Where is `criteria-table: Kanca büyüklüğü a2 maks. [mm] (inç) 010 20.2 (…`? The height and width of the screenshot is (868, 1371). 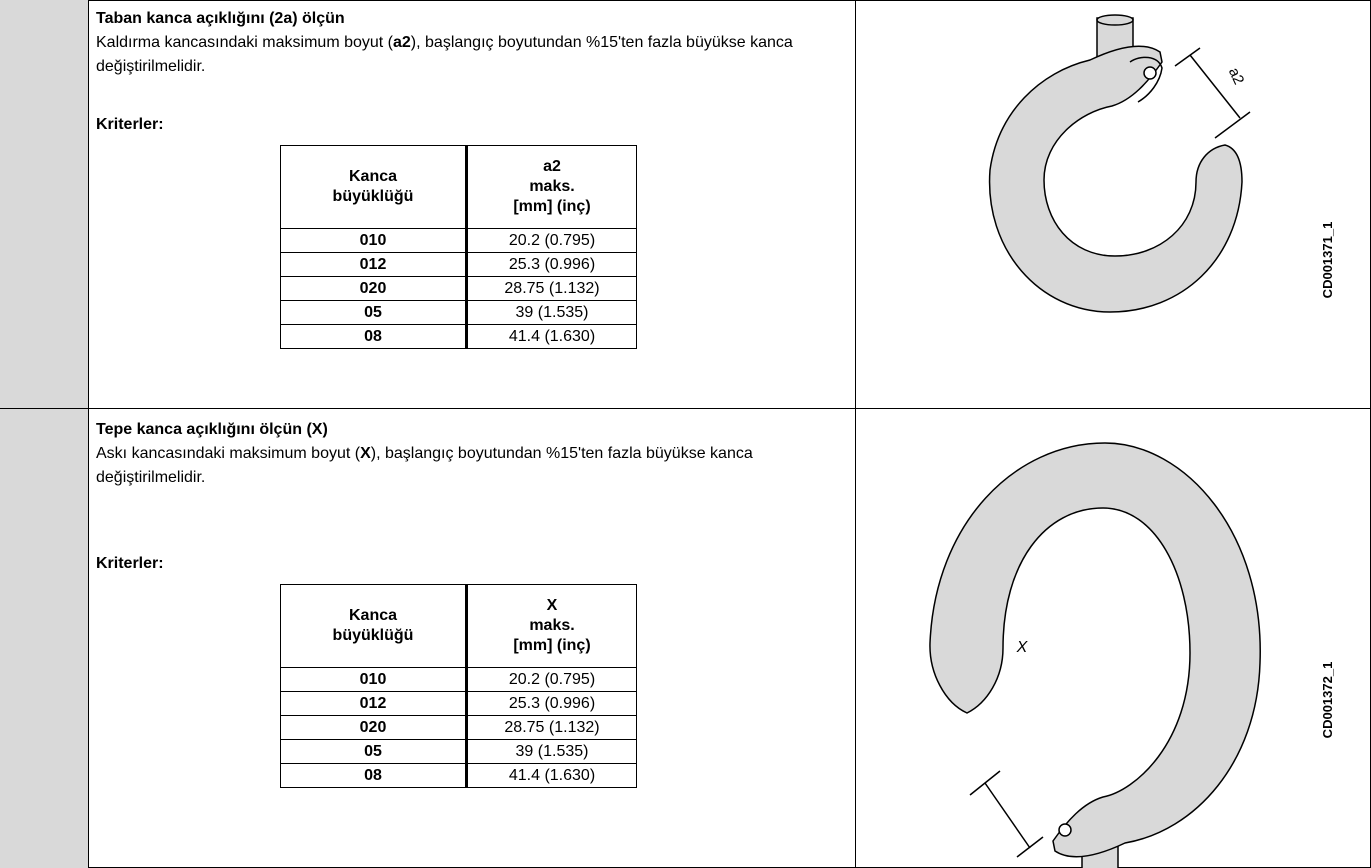
criteria-table: Kanca büyüklüğü a2 maks. [mm] (inç) 010 20.2 (… is located at coordinates (458, 247).